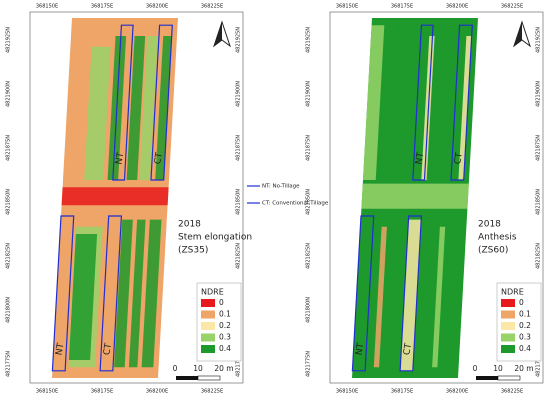  Describe the element at coordinates (281, 187) in the screenshot. I see `treatment-legend-label: NT: No-Tillage` at that location.